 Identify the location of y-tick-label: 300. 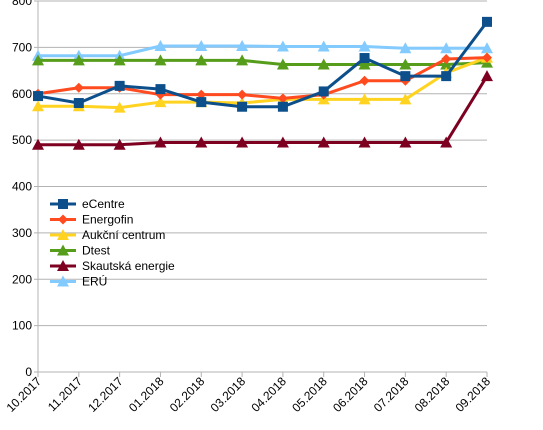
(22, 233).